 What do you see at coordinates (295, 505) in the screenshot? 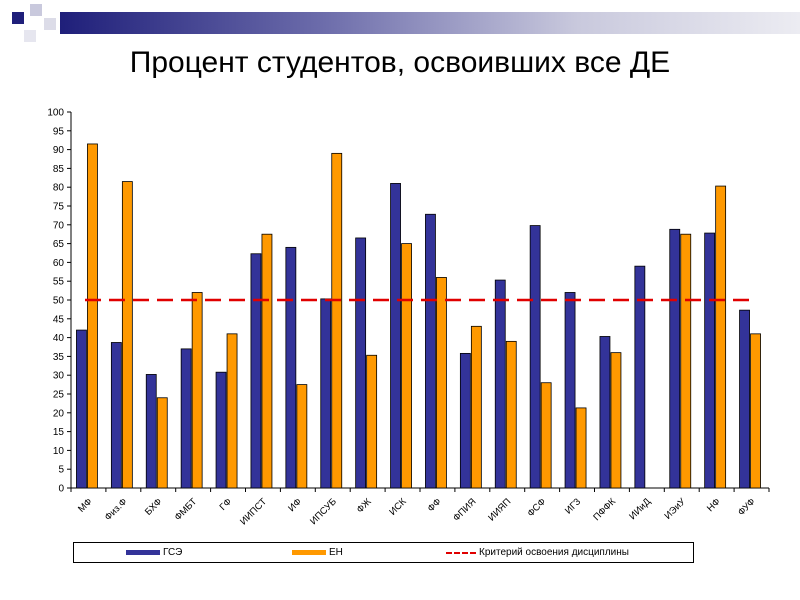
I see `x-category-label: ИФ` at bounding box center [295, 505].